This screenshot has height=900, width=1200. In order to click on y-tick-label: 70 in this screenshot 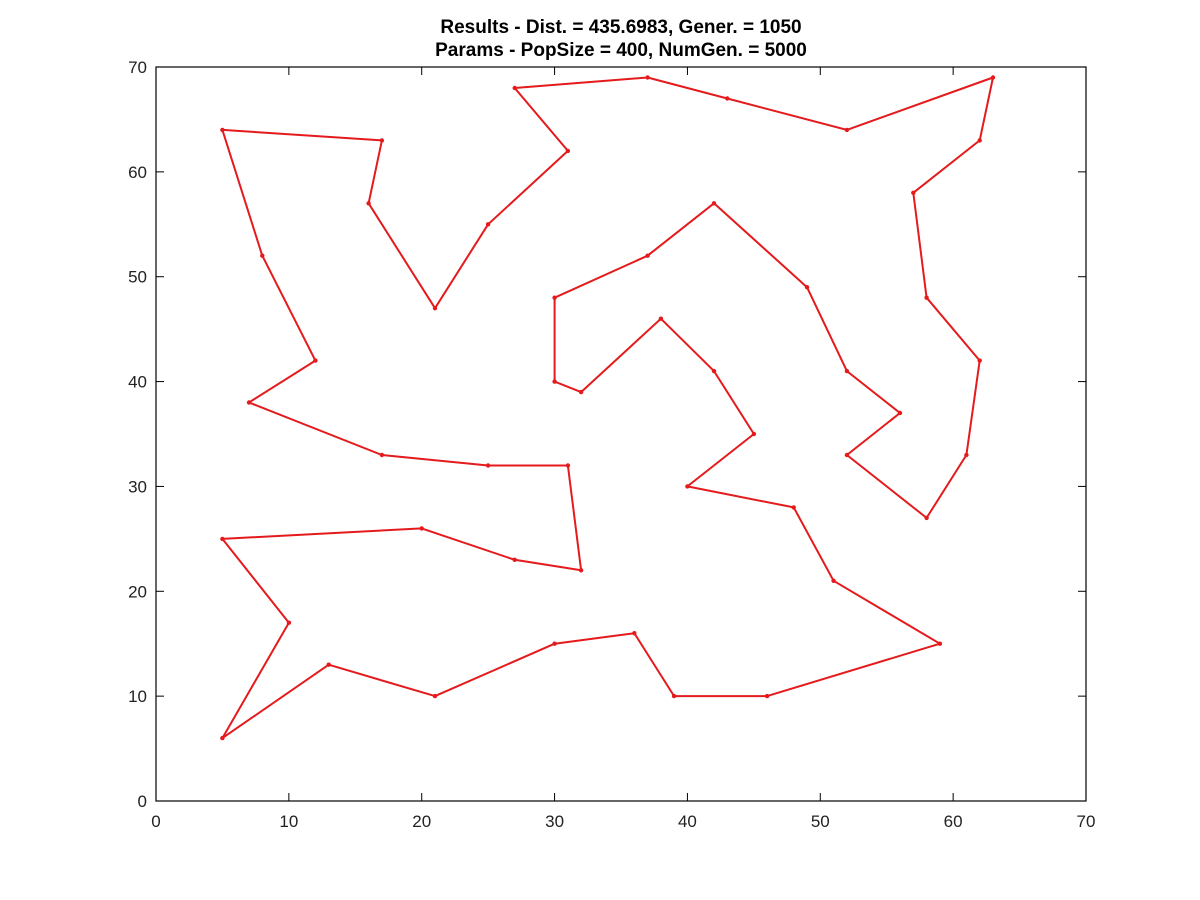, I will do `click(137, 67)`.